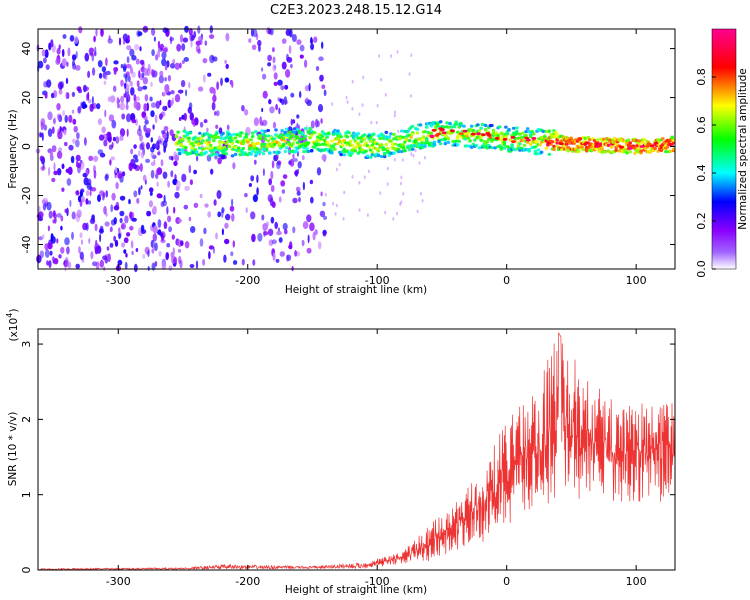  Describe the element at coordinates (701, 77) in the screenshot. I see `colorbar-tick-label: 0.8` at that location.